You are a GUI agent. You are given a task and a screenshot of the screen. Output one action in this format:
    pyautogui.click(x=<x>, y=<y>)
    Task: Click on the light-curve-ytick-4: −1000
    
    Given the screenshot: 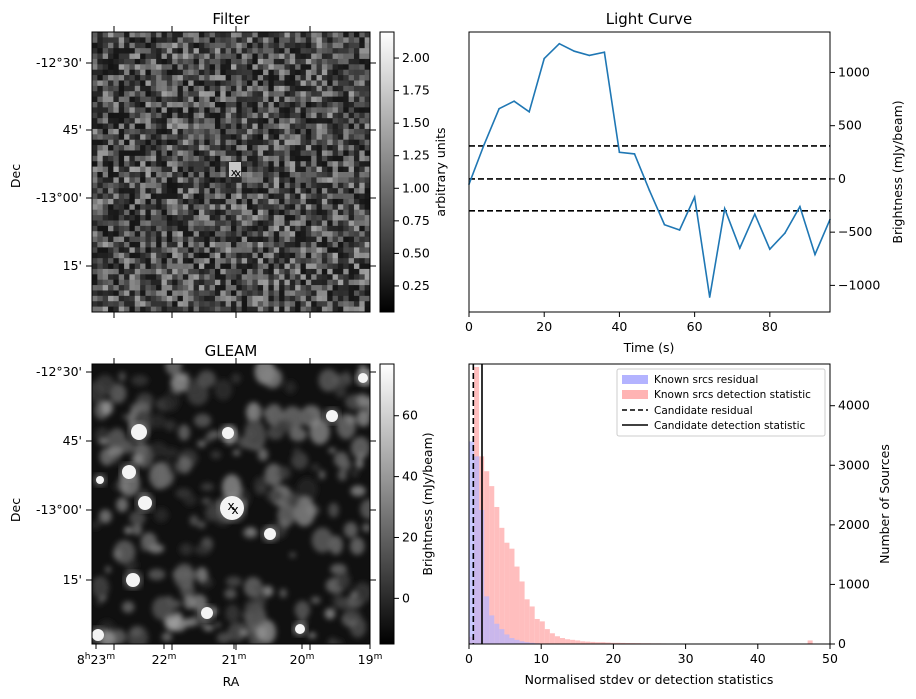 What is the action you would take?
    pyautogui.click(x=859, y=284)
    